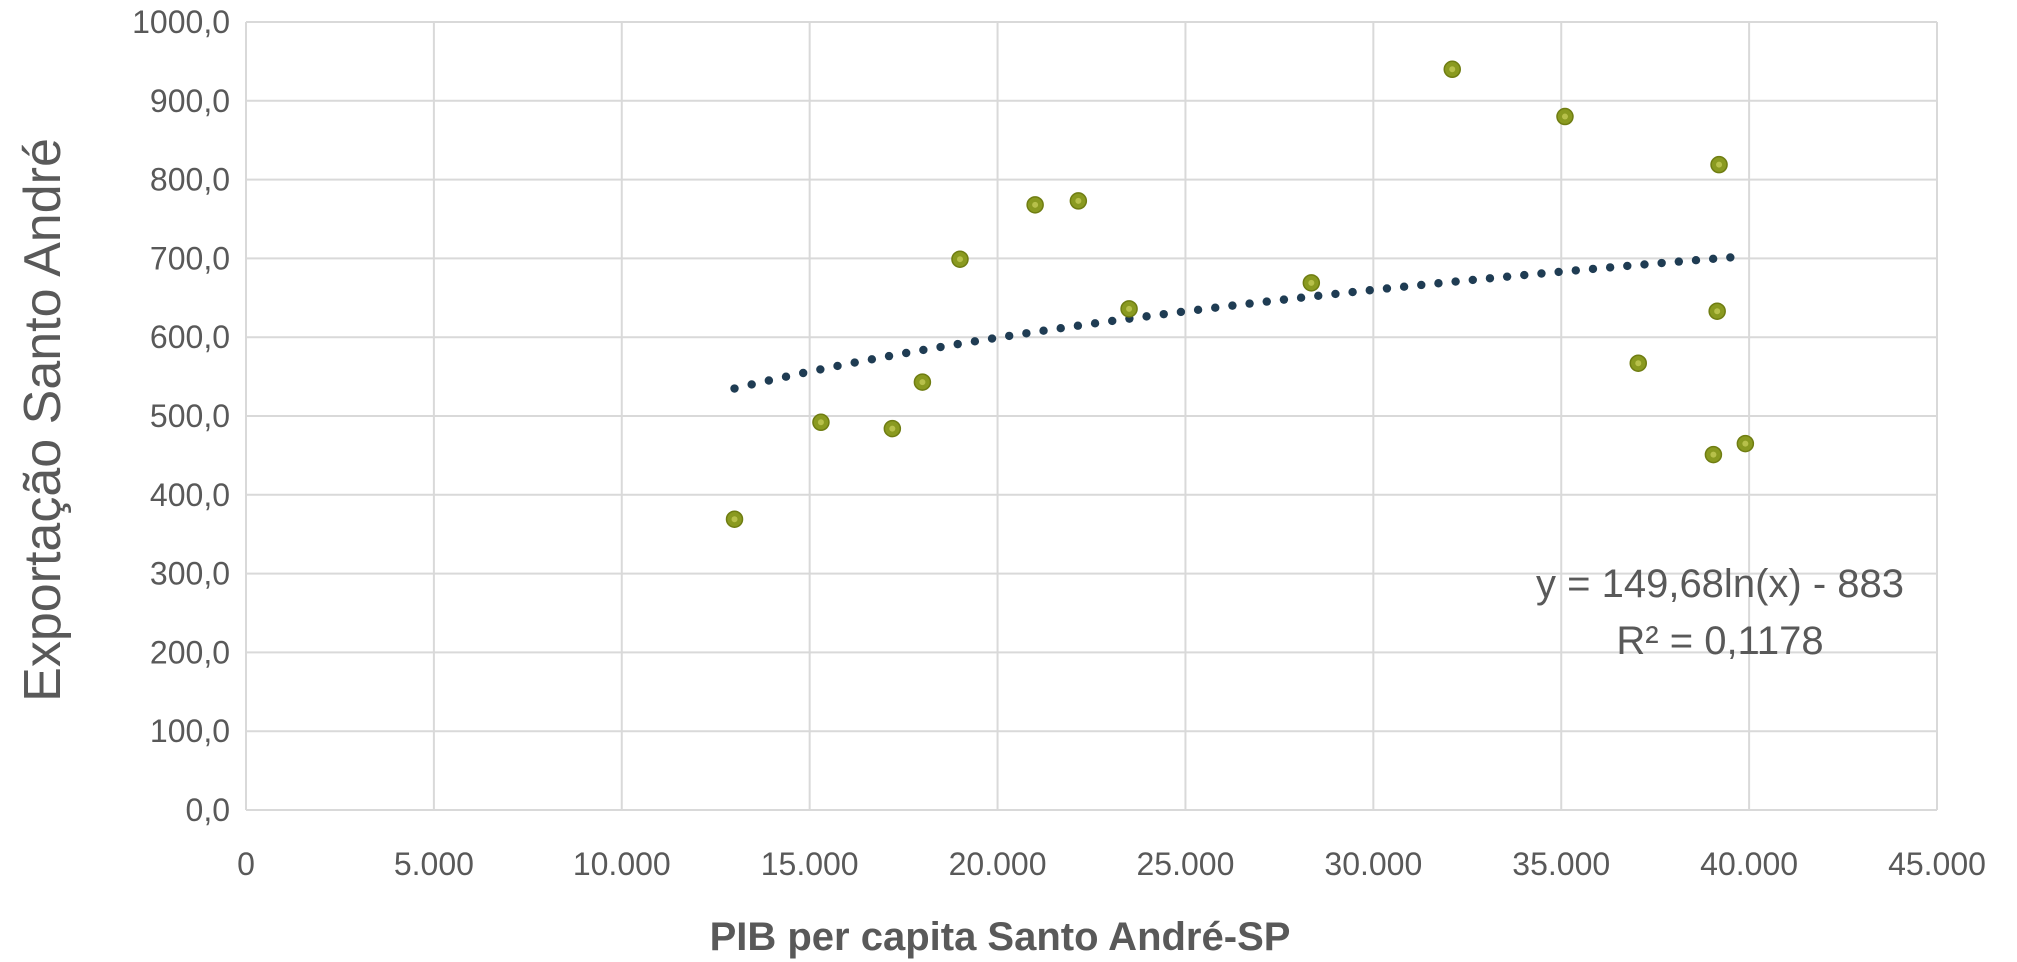 The height and width of the screenshot is (962, 2017). I want to click on y-tick-label: 700,0, so click(190, 258).